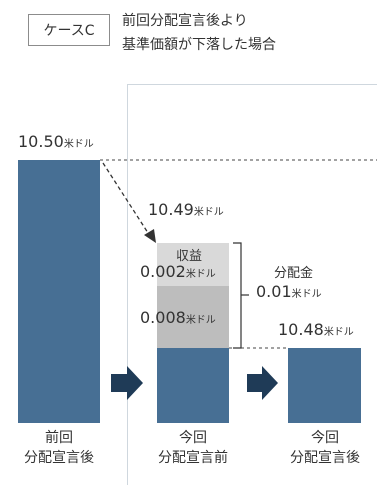 This screenshot has width=377, height=485. I want to click on income-segment-upper, so click(193, 264).